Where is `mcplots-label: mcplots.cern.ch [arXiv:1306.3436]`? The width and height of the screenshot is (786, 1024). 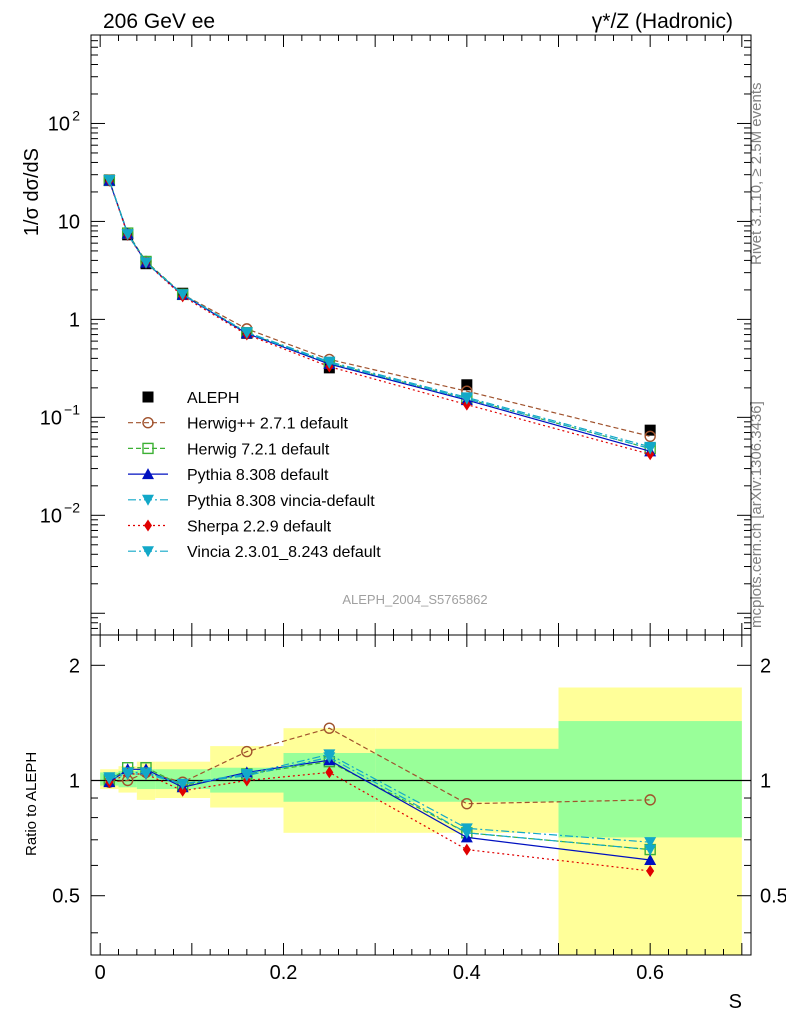
mcplots-label: mcplots.cern.ch [arXiv:1306.3436] is located at coordinates (756, 514).